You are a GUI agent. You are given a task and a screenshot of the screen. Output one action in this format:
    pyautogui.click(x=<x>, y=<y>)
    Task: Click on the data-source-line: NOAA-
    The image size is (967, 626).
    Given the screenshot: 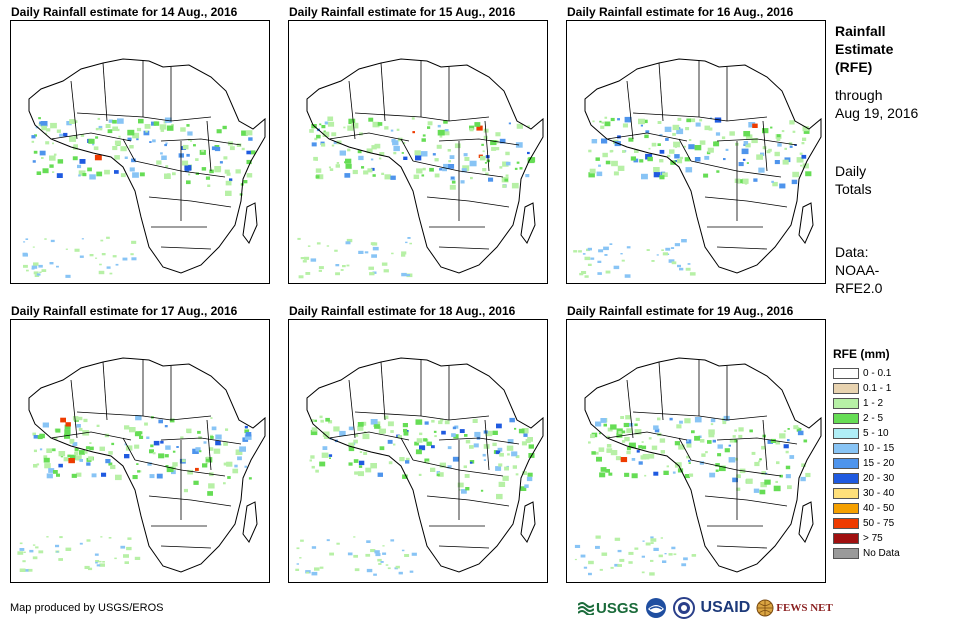 What is the action you would take?
    pyautogui.click(x=857, y=270)
    